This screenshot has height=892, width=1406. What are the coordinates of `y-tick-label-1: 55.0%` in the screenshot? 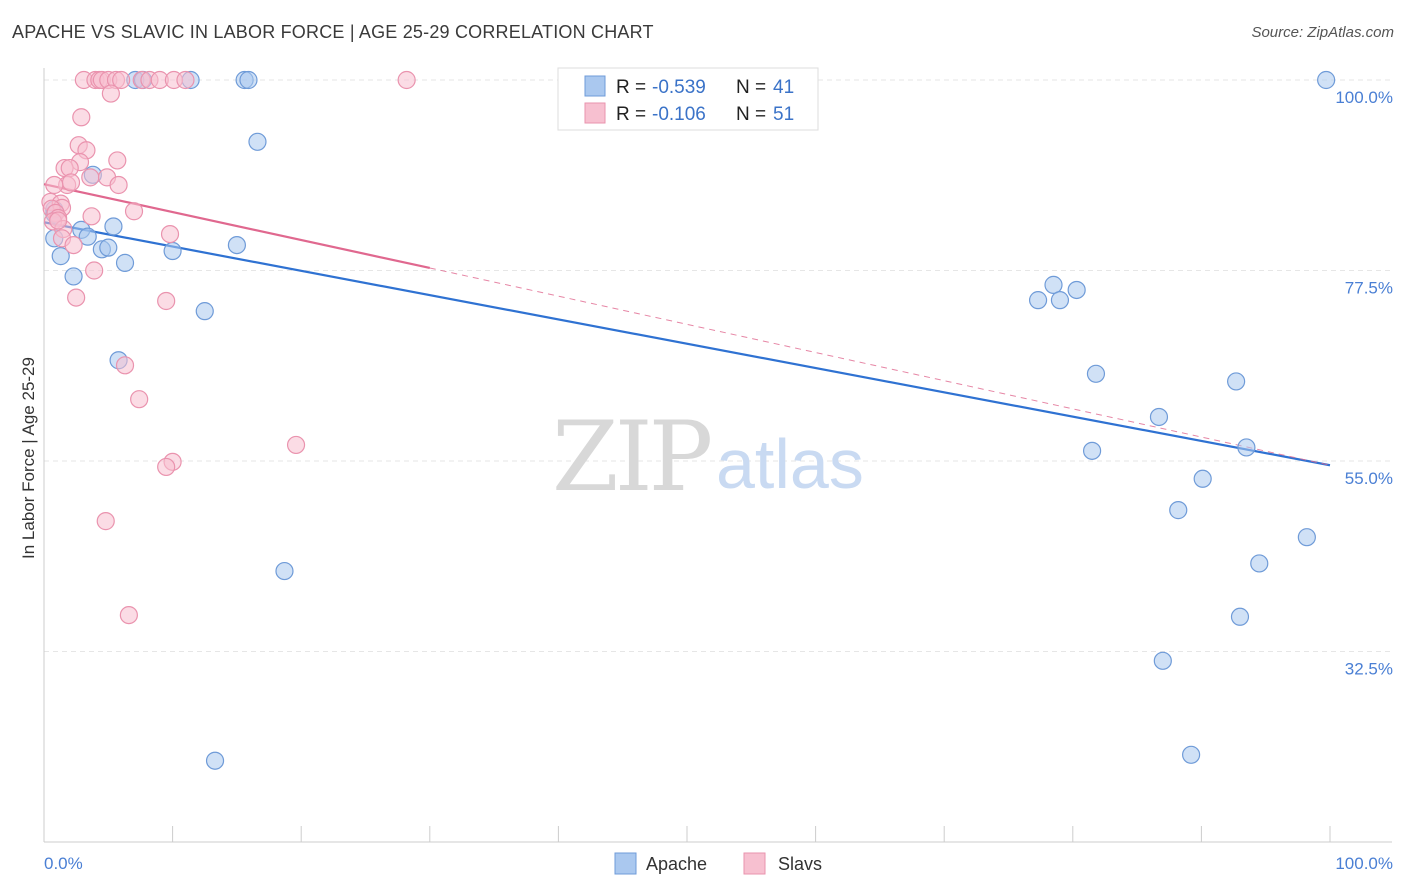 It's located at (1369, 478).